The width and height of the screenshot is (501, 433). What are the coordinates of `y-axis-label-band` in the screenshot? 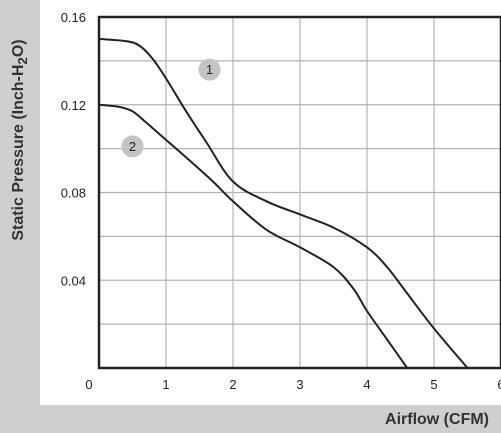 It's located at (20, 216).